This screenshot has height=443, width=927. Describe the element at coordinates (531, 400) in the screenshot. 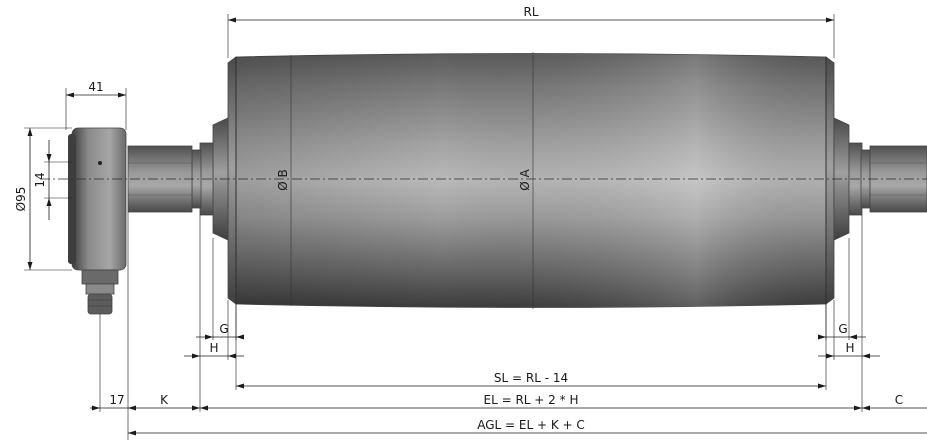

I see `dim-el: EL = RL + 2 * H` at that location.